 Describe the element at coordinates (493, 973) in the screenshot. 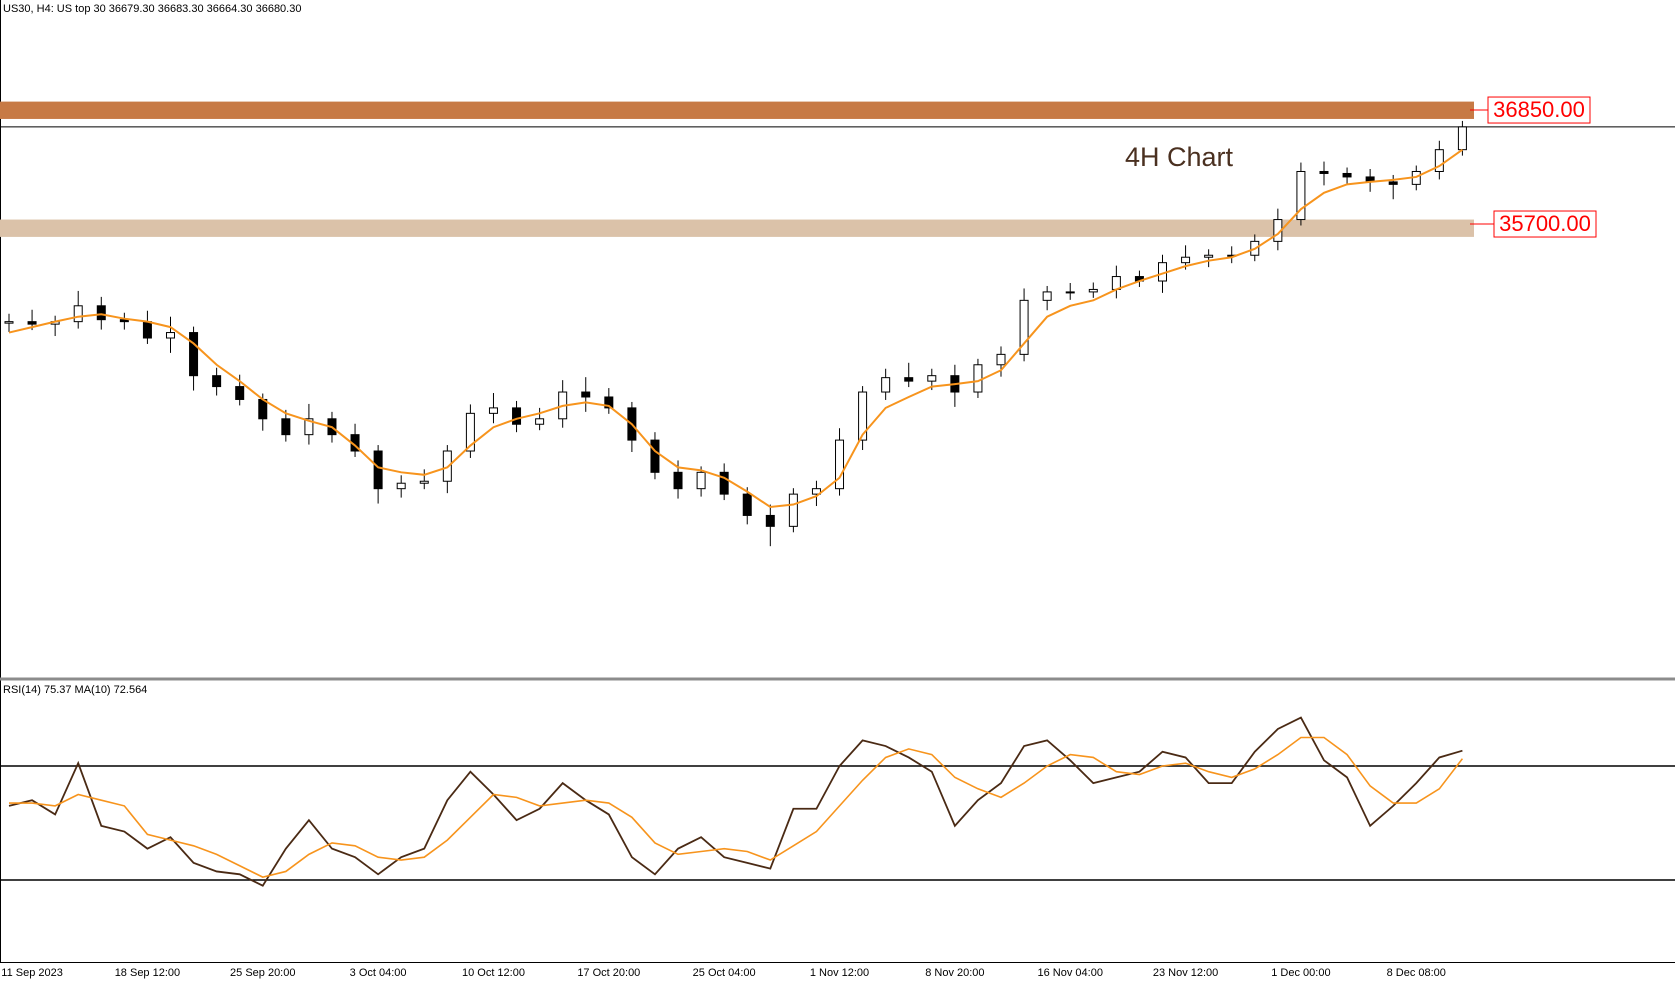

I see `x-tick-label: 10 Oct 12:00` at that location.